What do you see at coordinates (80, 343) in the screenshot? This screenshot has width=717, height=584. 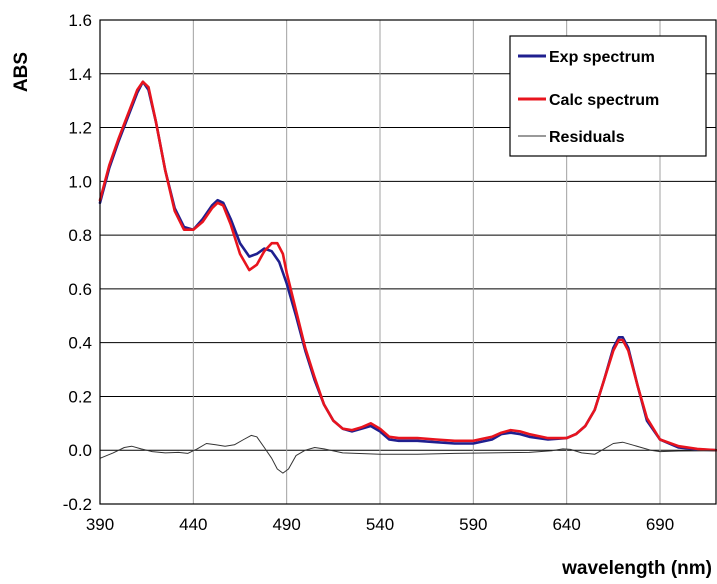 I see `y-tick-label: 0.4` at bounding box center [80, 343].